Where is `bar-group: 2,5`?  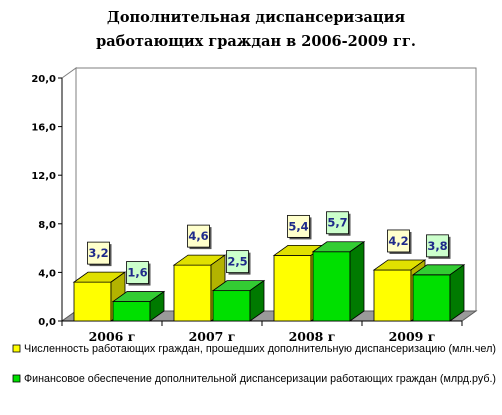 bar-group: 2,5 is located at coordinates (238, 286).